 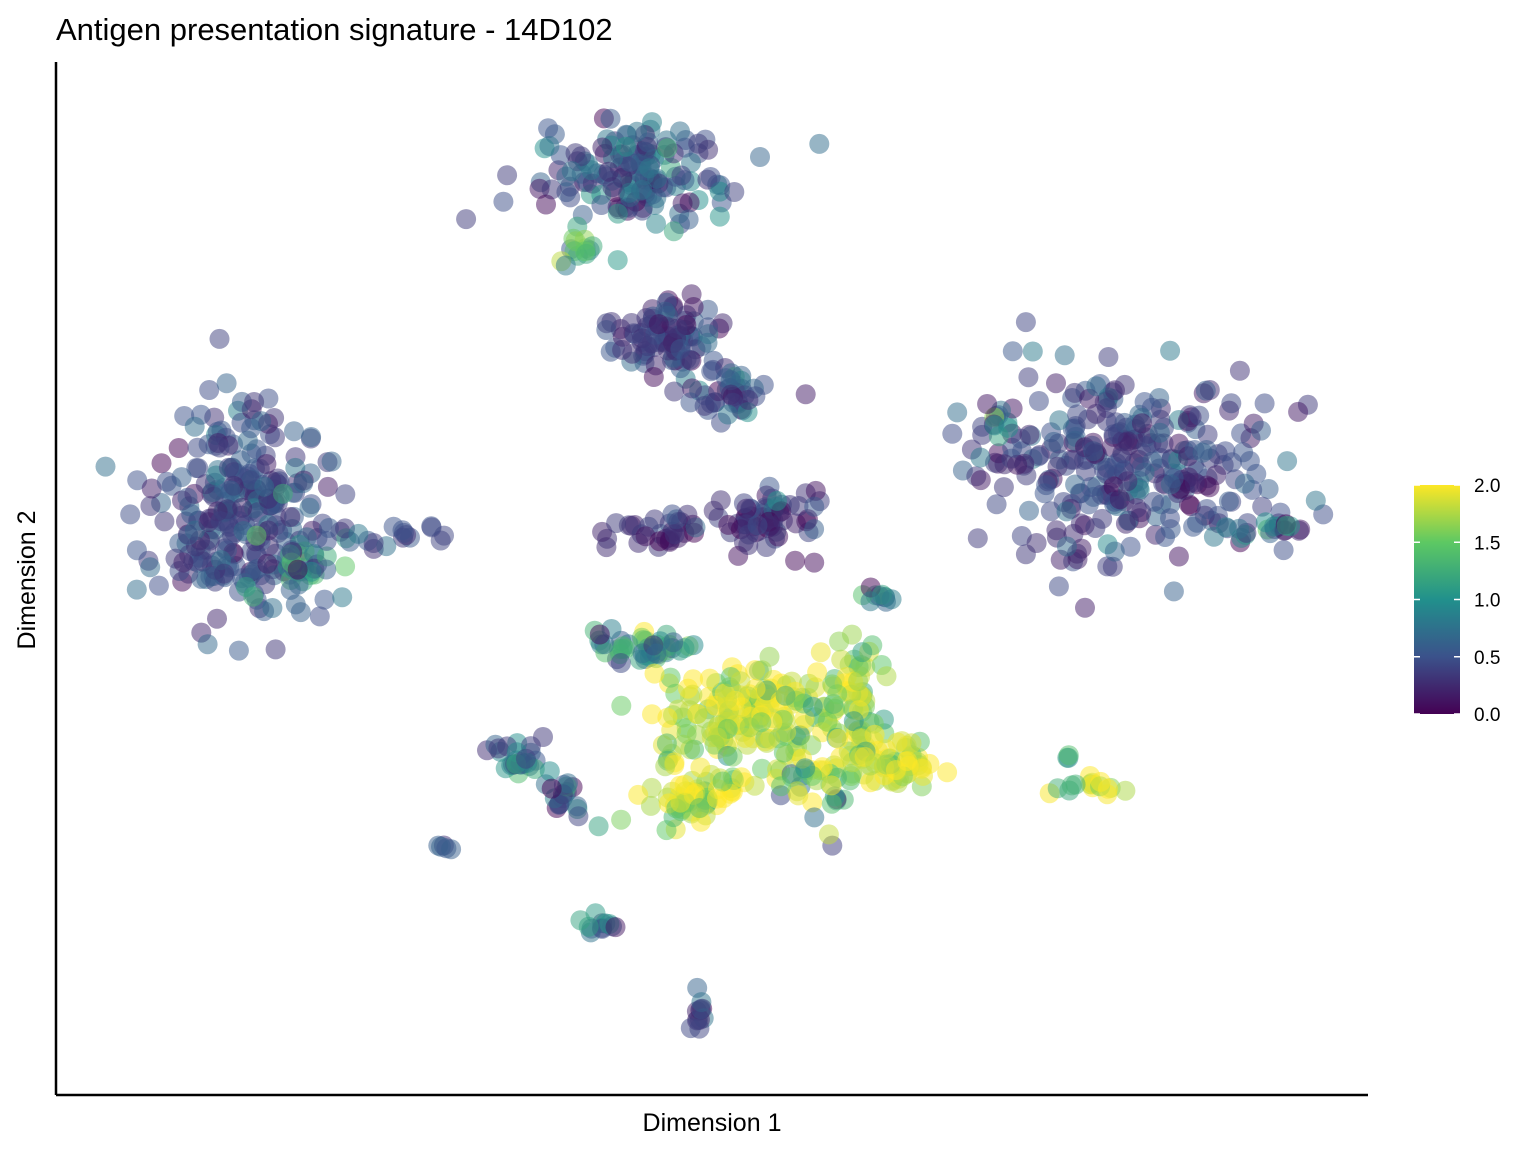 What do you see at coordinates (27, 580) in the screenshot?
I see `y-axis-label: Dimension 2` at bounding box center [27, 580].